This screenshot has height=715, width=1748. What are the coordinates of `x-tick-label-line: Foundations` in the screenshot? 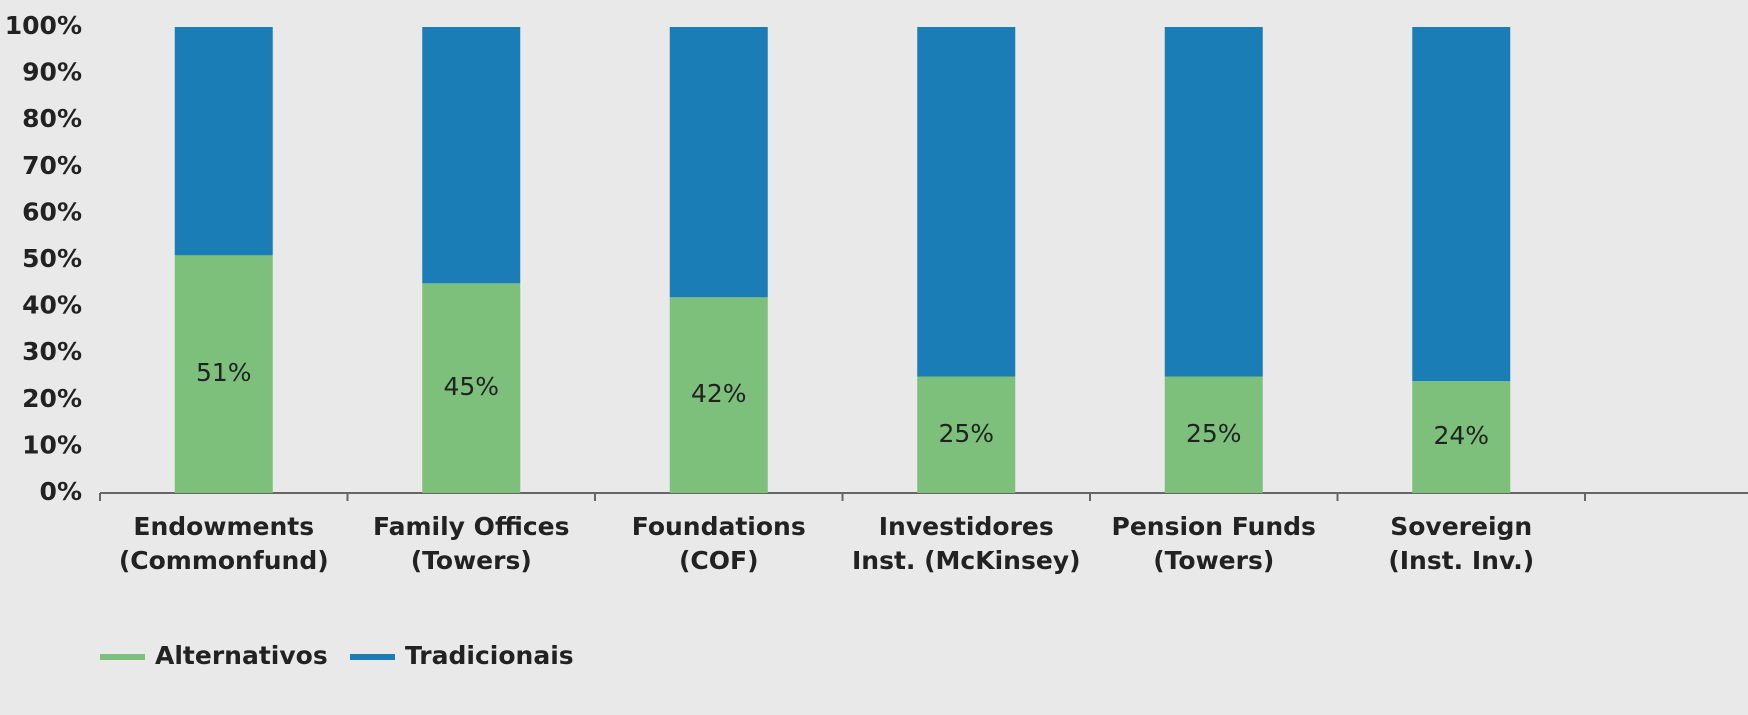 It's located at (719, 526).